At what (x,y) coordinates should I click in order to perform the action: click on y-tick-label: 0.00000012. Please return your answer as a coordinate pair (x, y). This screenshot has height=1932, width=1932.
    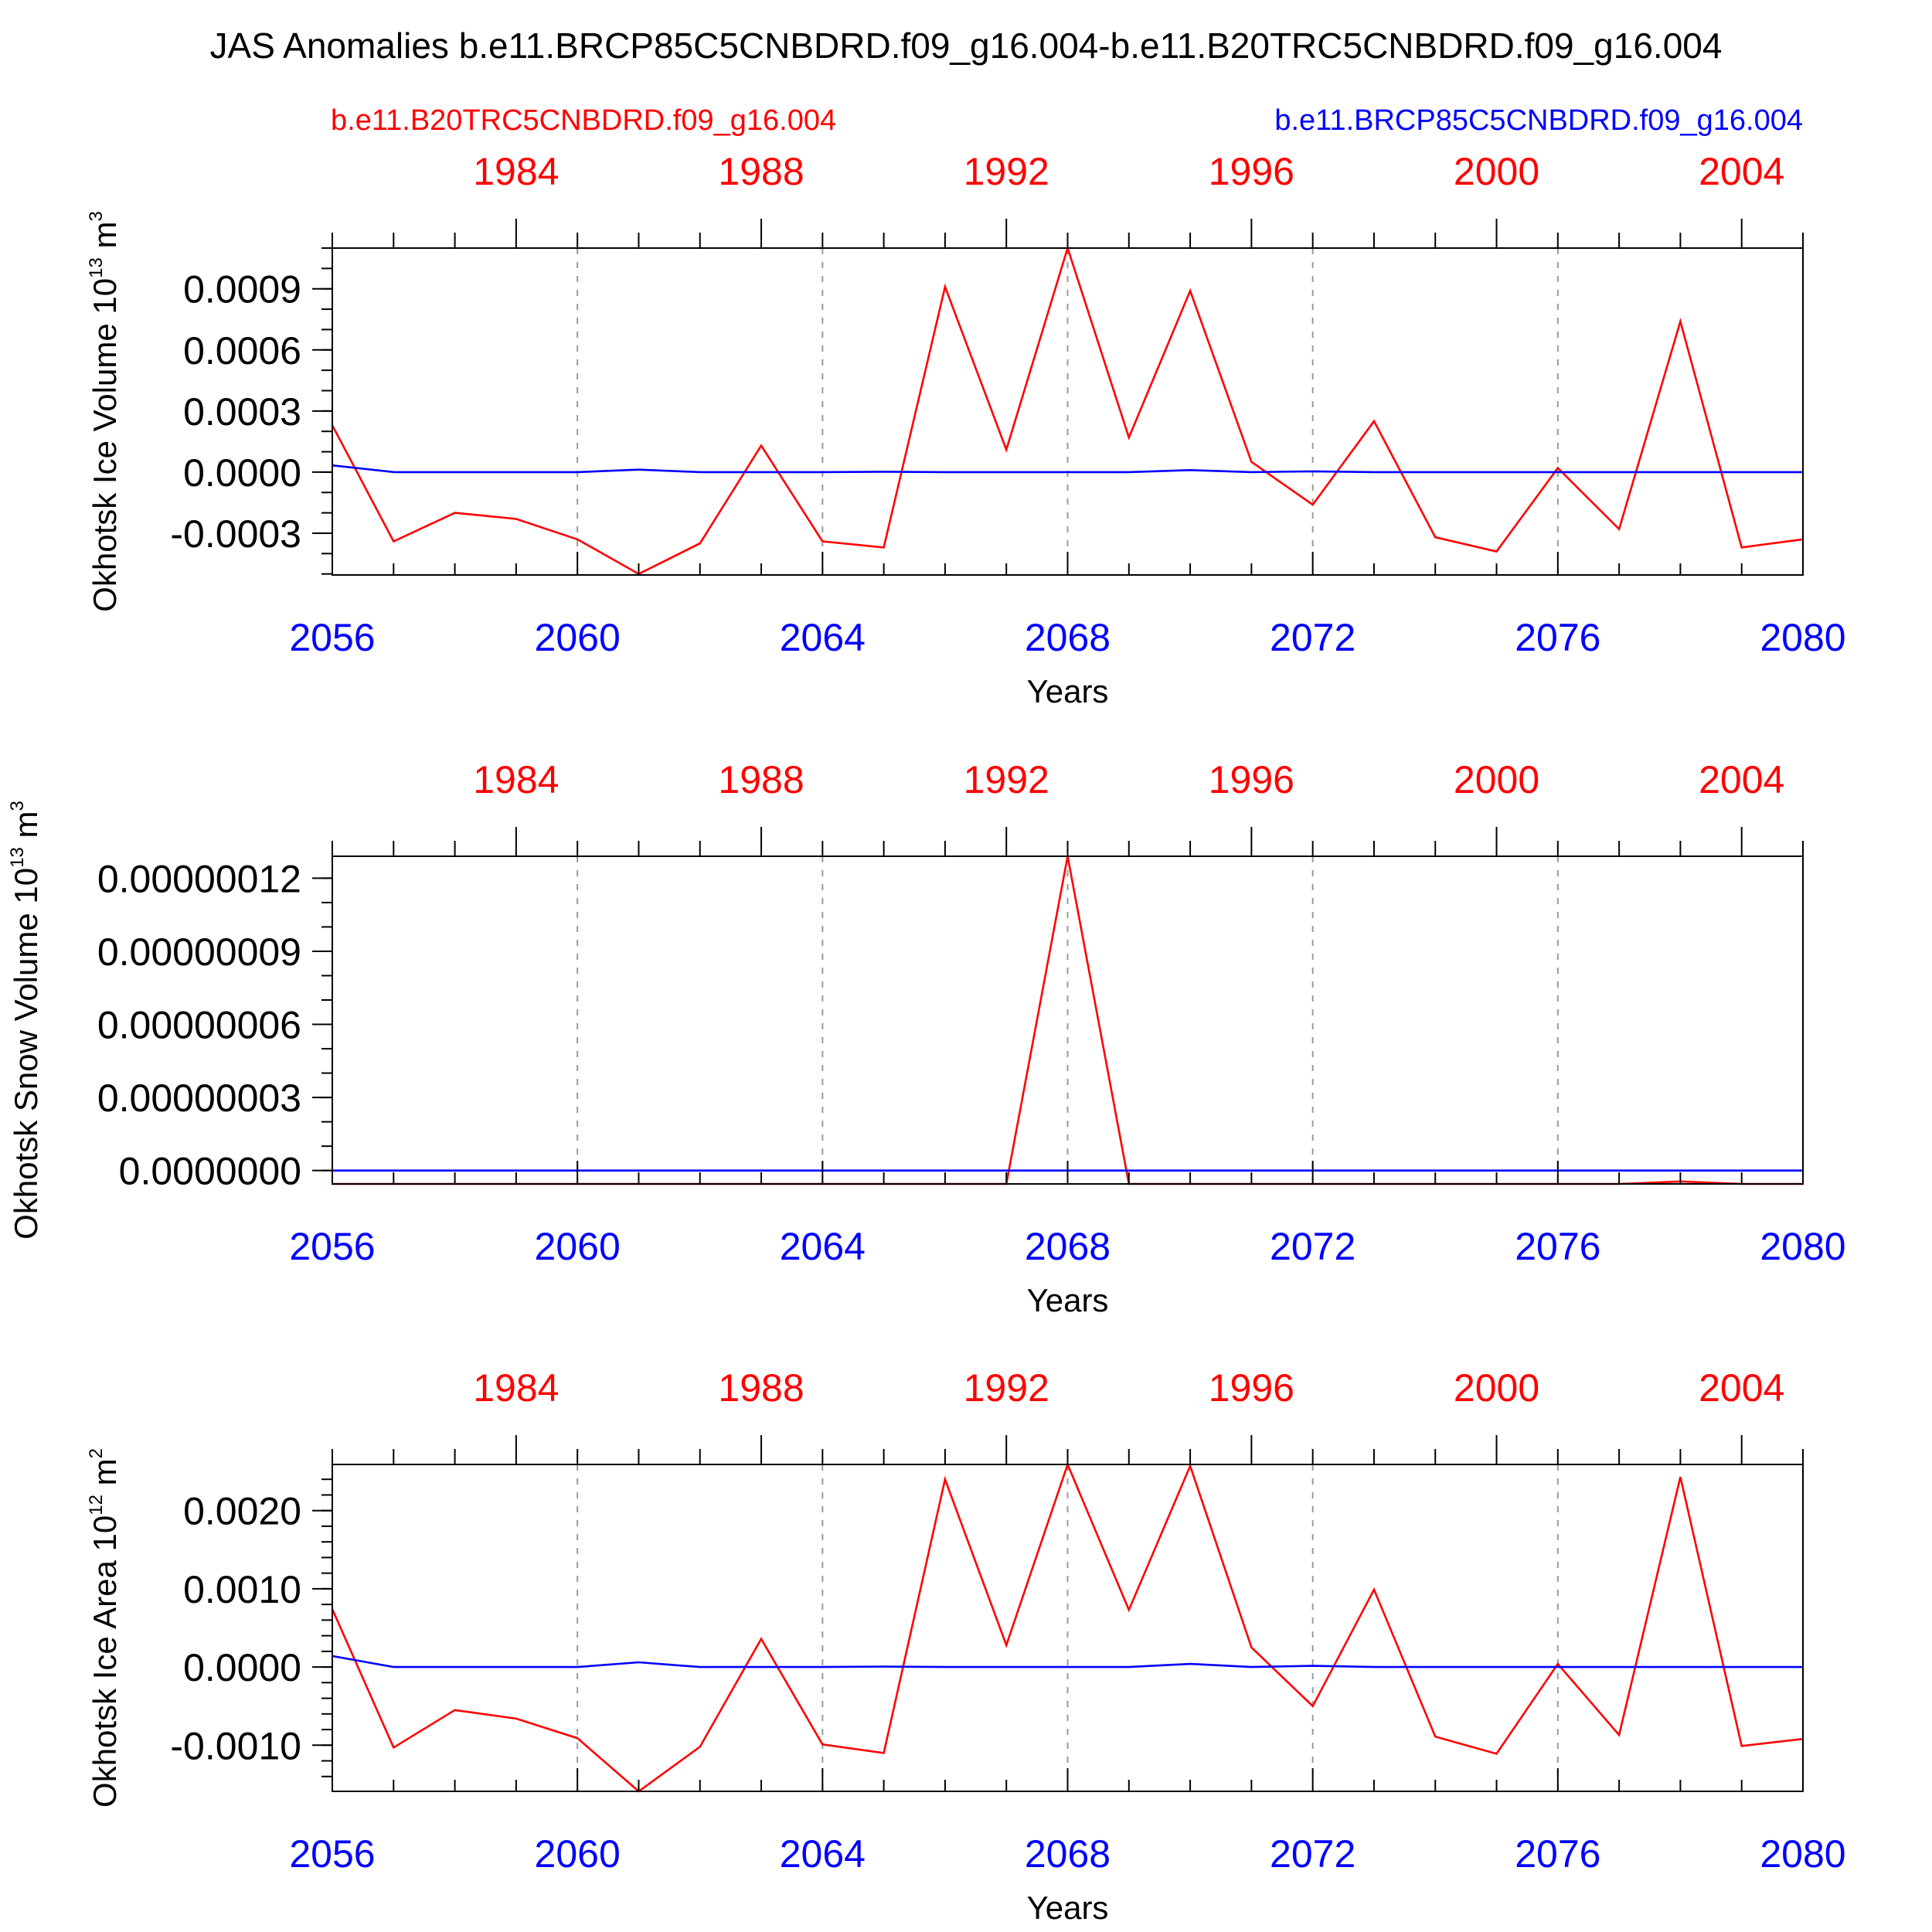
    Looking at the image, I should click on (199, 878).